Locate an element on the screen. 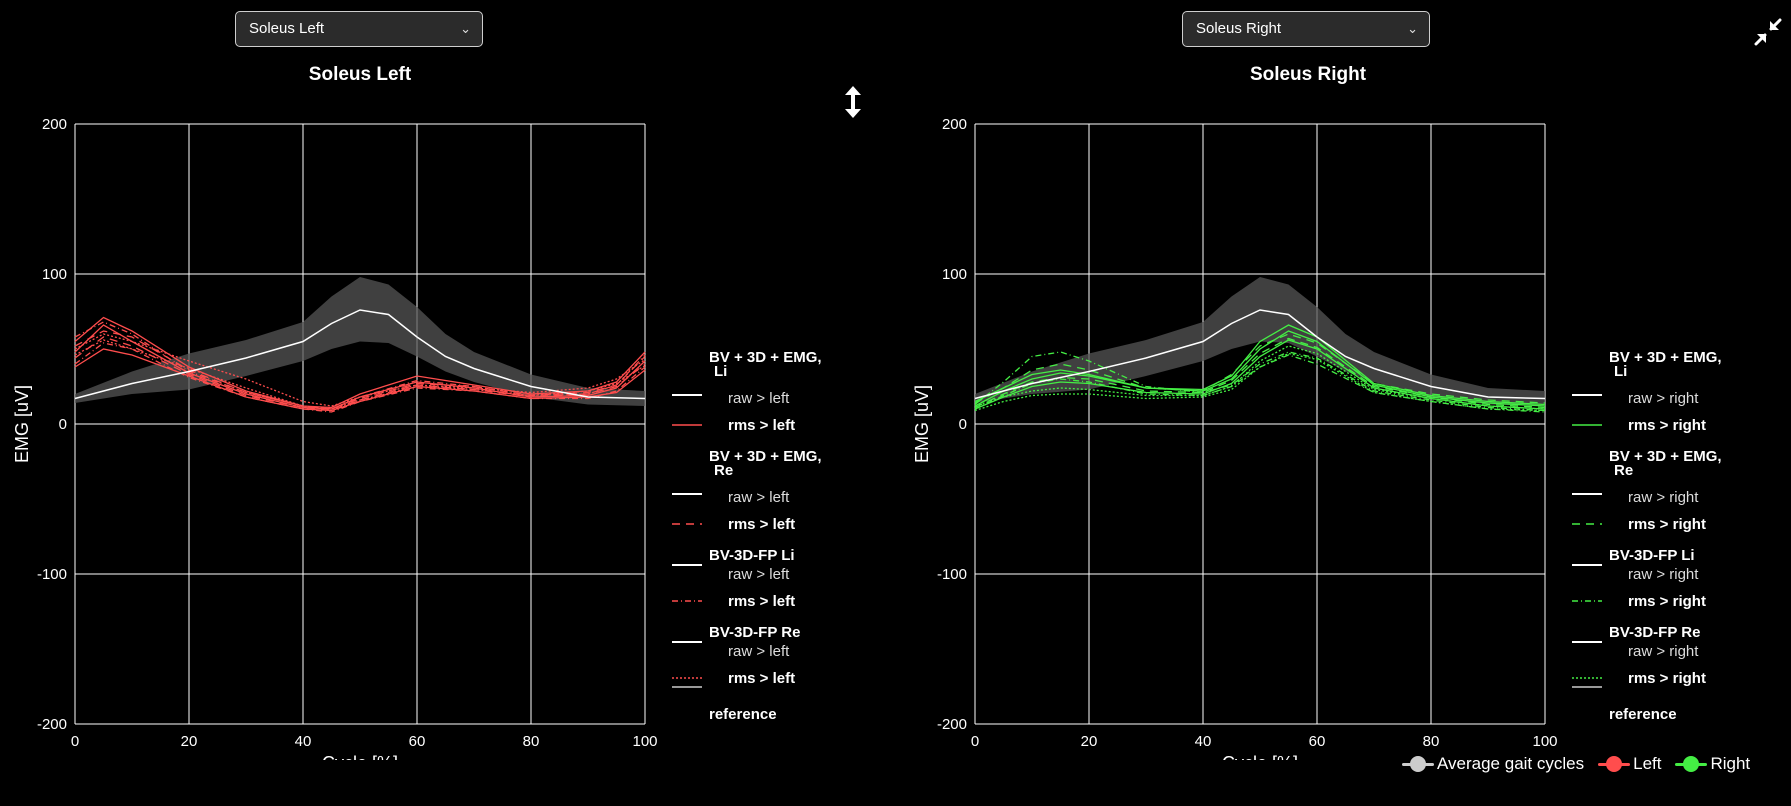  legend-left-label: Left is located at coordinates (1647, 763).